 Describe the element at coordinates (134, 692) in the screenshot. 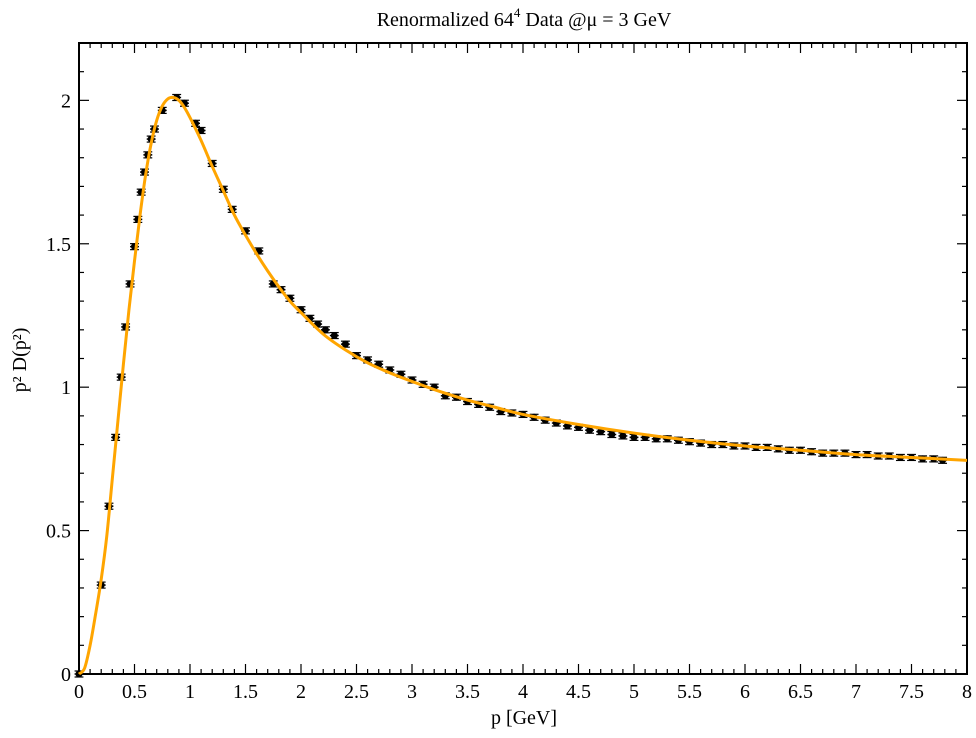

I see `x-tick-label: 0.5` at that location.